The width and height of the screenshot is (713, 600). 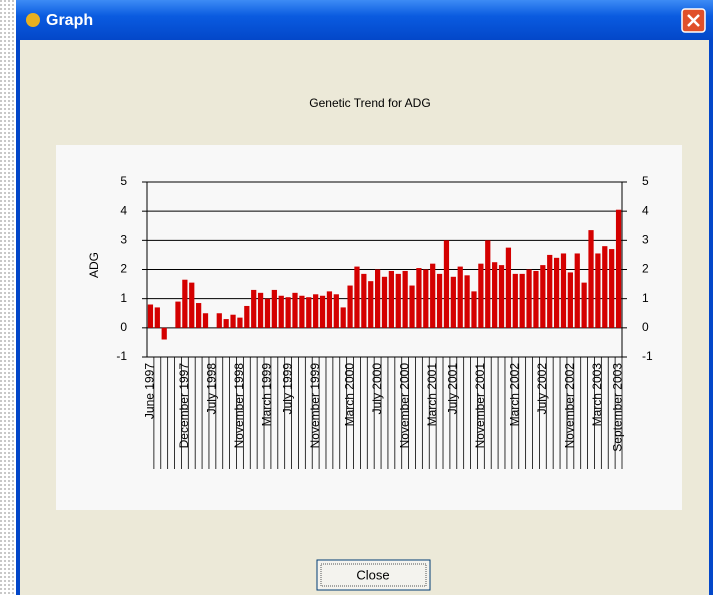 I want to click on x-tick-label: July 2000, so click(x=377, y=389).